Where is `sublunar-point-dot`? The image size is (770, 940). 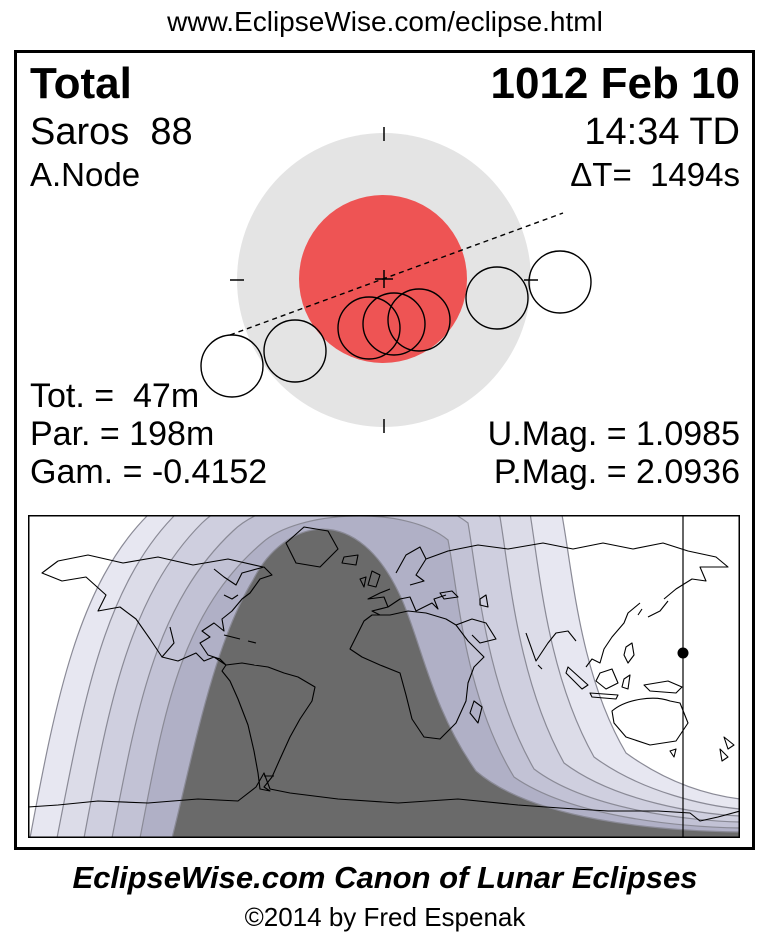
sublunar-point-dot is located at coordinates (683, 653).